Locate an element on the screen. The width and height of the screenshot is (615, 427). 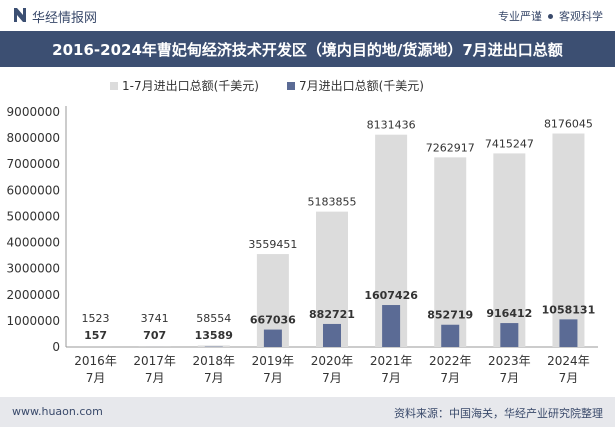
x-tick-label: 2016年 is located at coordinates (95, 361).